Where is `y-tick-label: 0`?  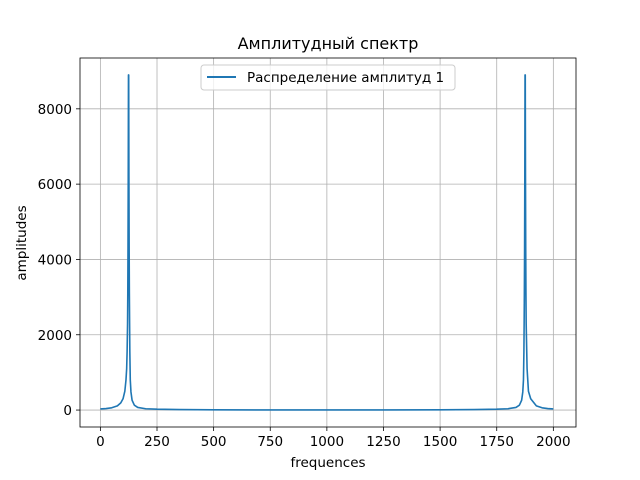
y-tick-label: 0 is located at coordinates (67, 411).